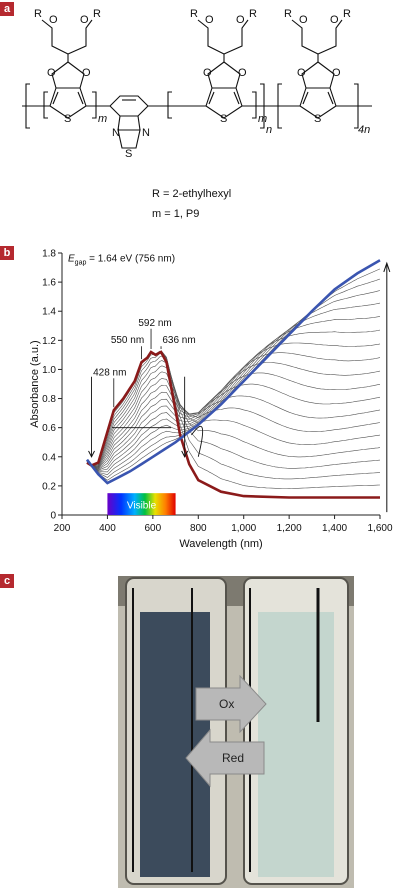 The height and width of the screenshot is (889, 400). I want to click on y-tick-label: 0.8, so click(49, 399).